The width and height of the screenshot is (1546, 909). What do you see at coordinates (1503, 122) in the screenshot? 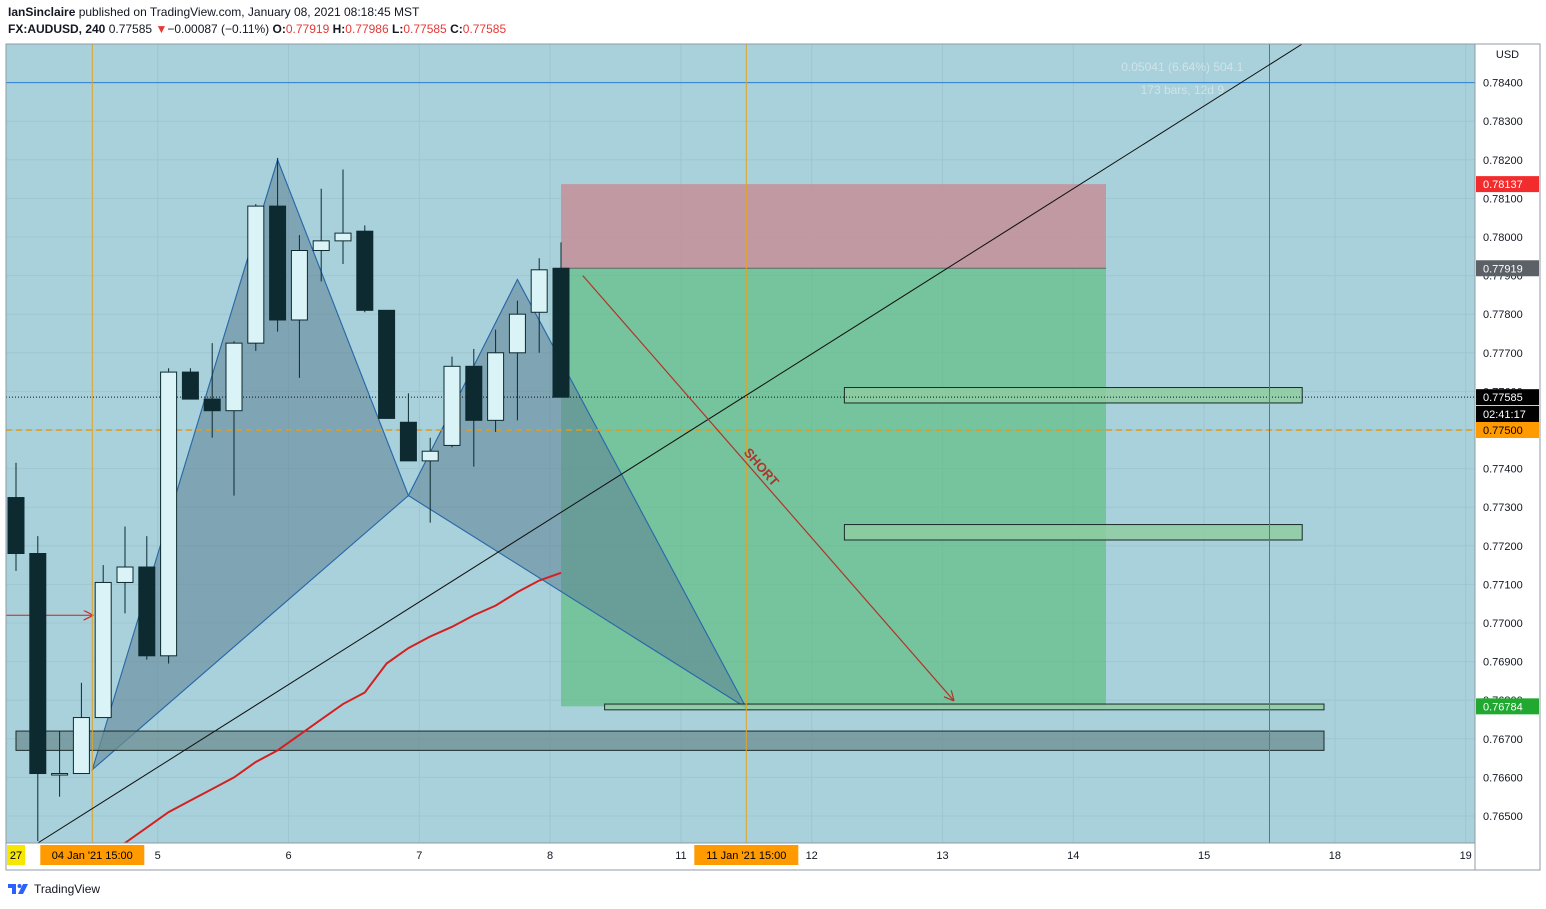
I see `price-tick-label: 0.78300` at bounding box center [1503, 122].